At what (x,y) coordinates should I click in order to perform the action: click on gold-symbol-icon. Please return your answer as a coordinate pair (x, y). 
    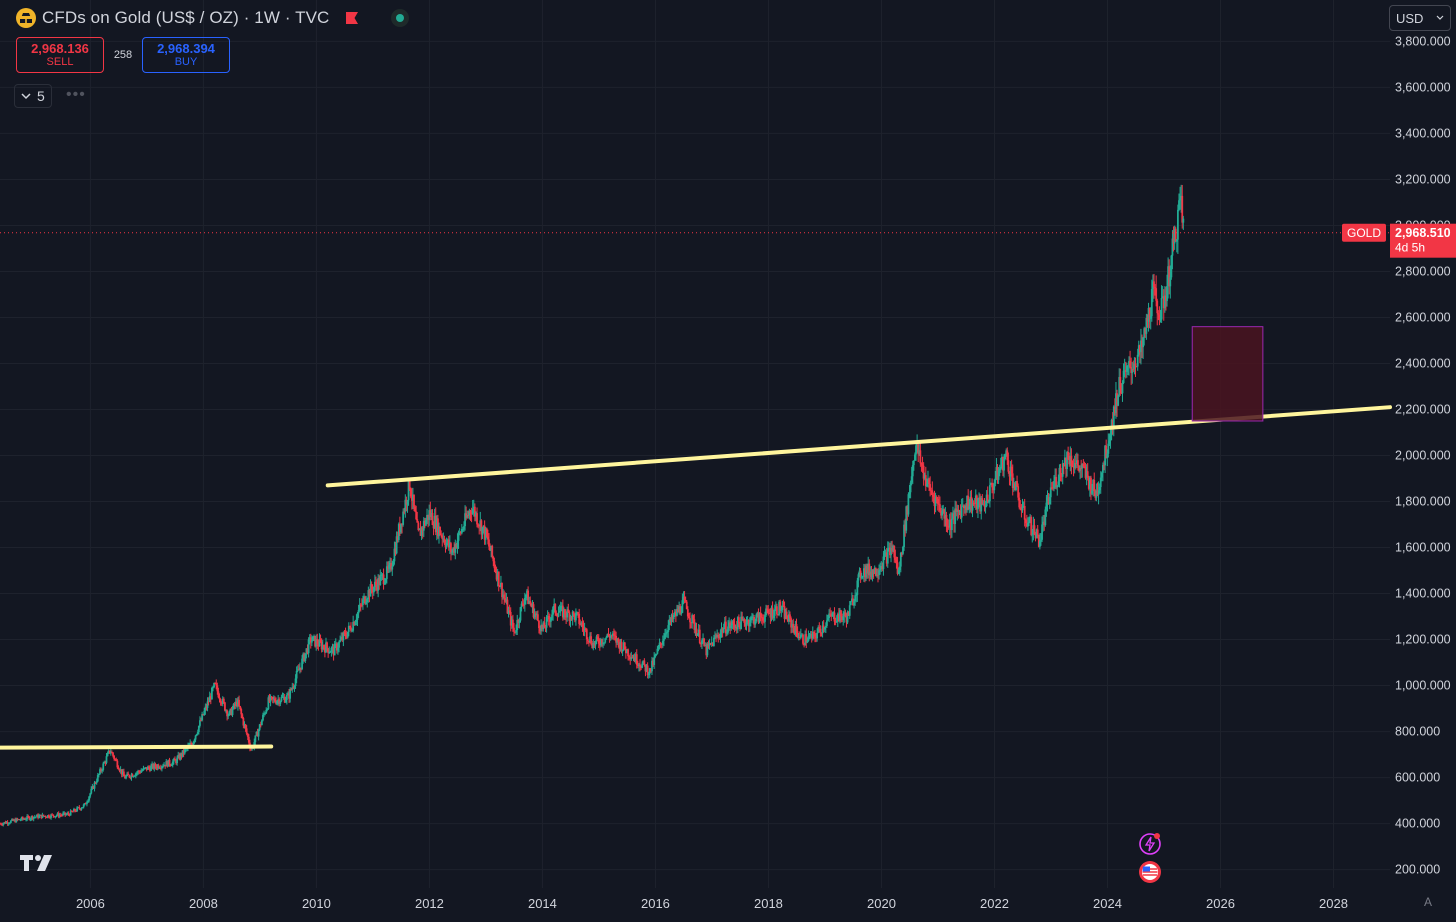
    Looking at the image, I should click on (26, 18).